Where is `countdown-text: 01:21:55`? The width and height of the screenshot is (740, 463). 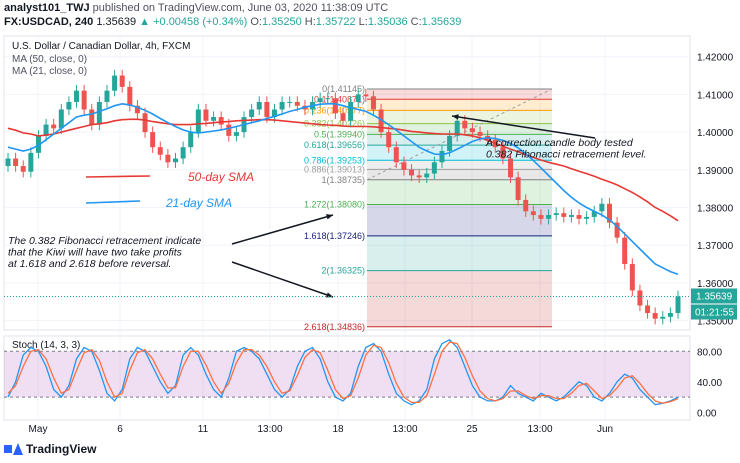 countdown-text: 01:21:55 is located at coordinates (714, 312).